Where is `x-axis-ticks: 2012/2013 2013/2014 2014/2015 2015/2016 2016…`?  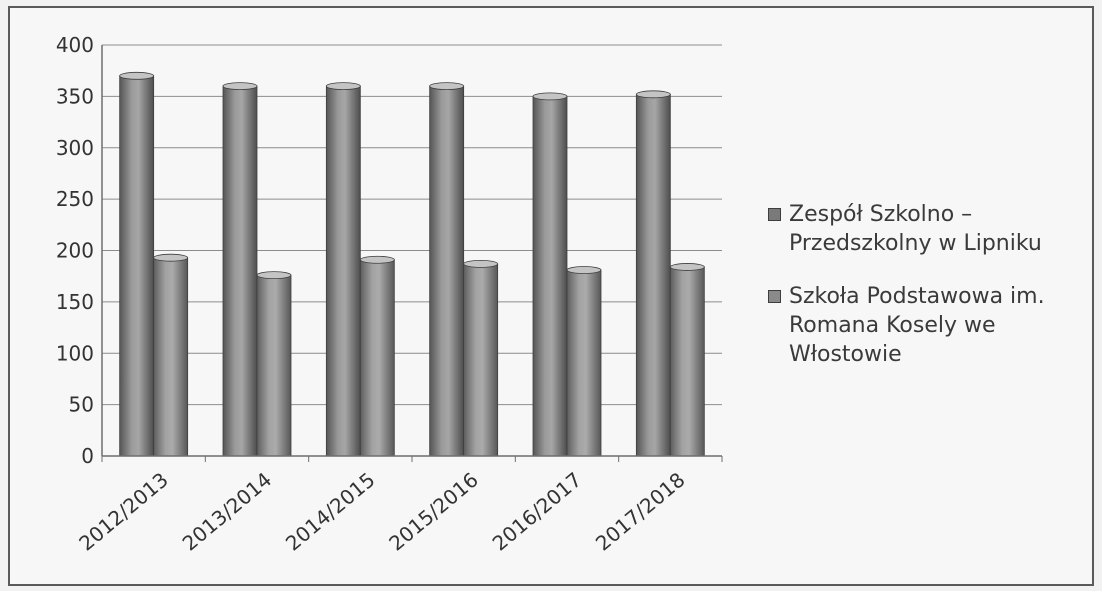
x-axis-ticks: 2012/2013 2013/2014 2014/2015 2015/2016 2016… is located at coordinates (381, 511).